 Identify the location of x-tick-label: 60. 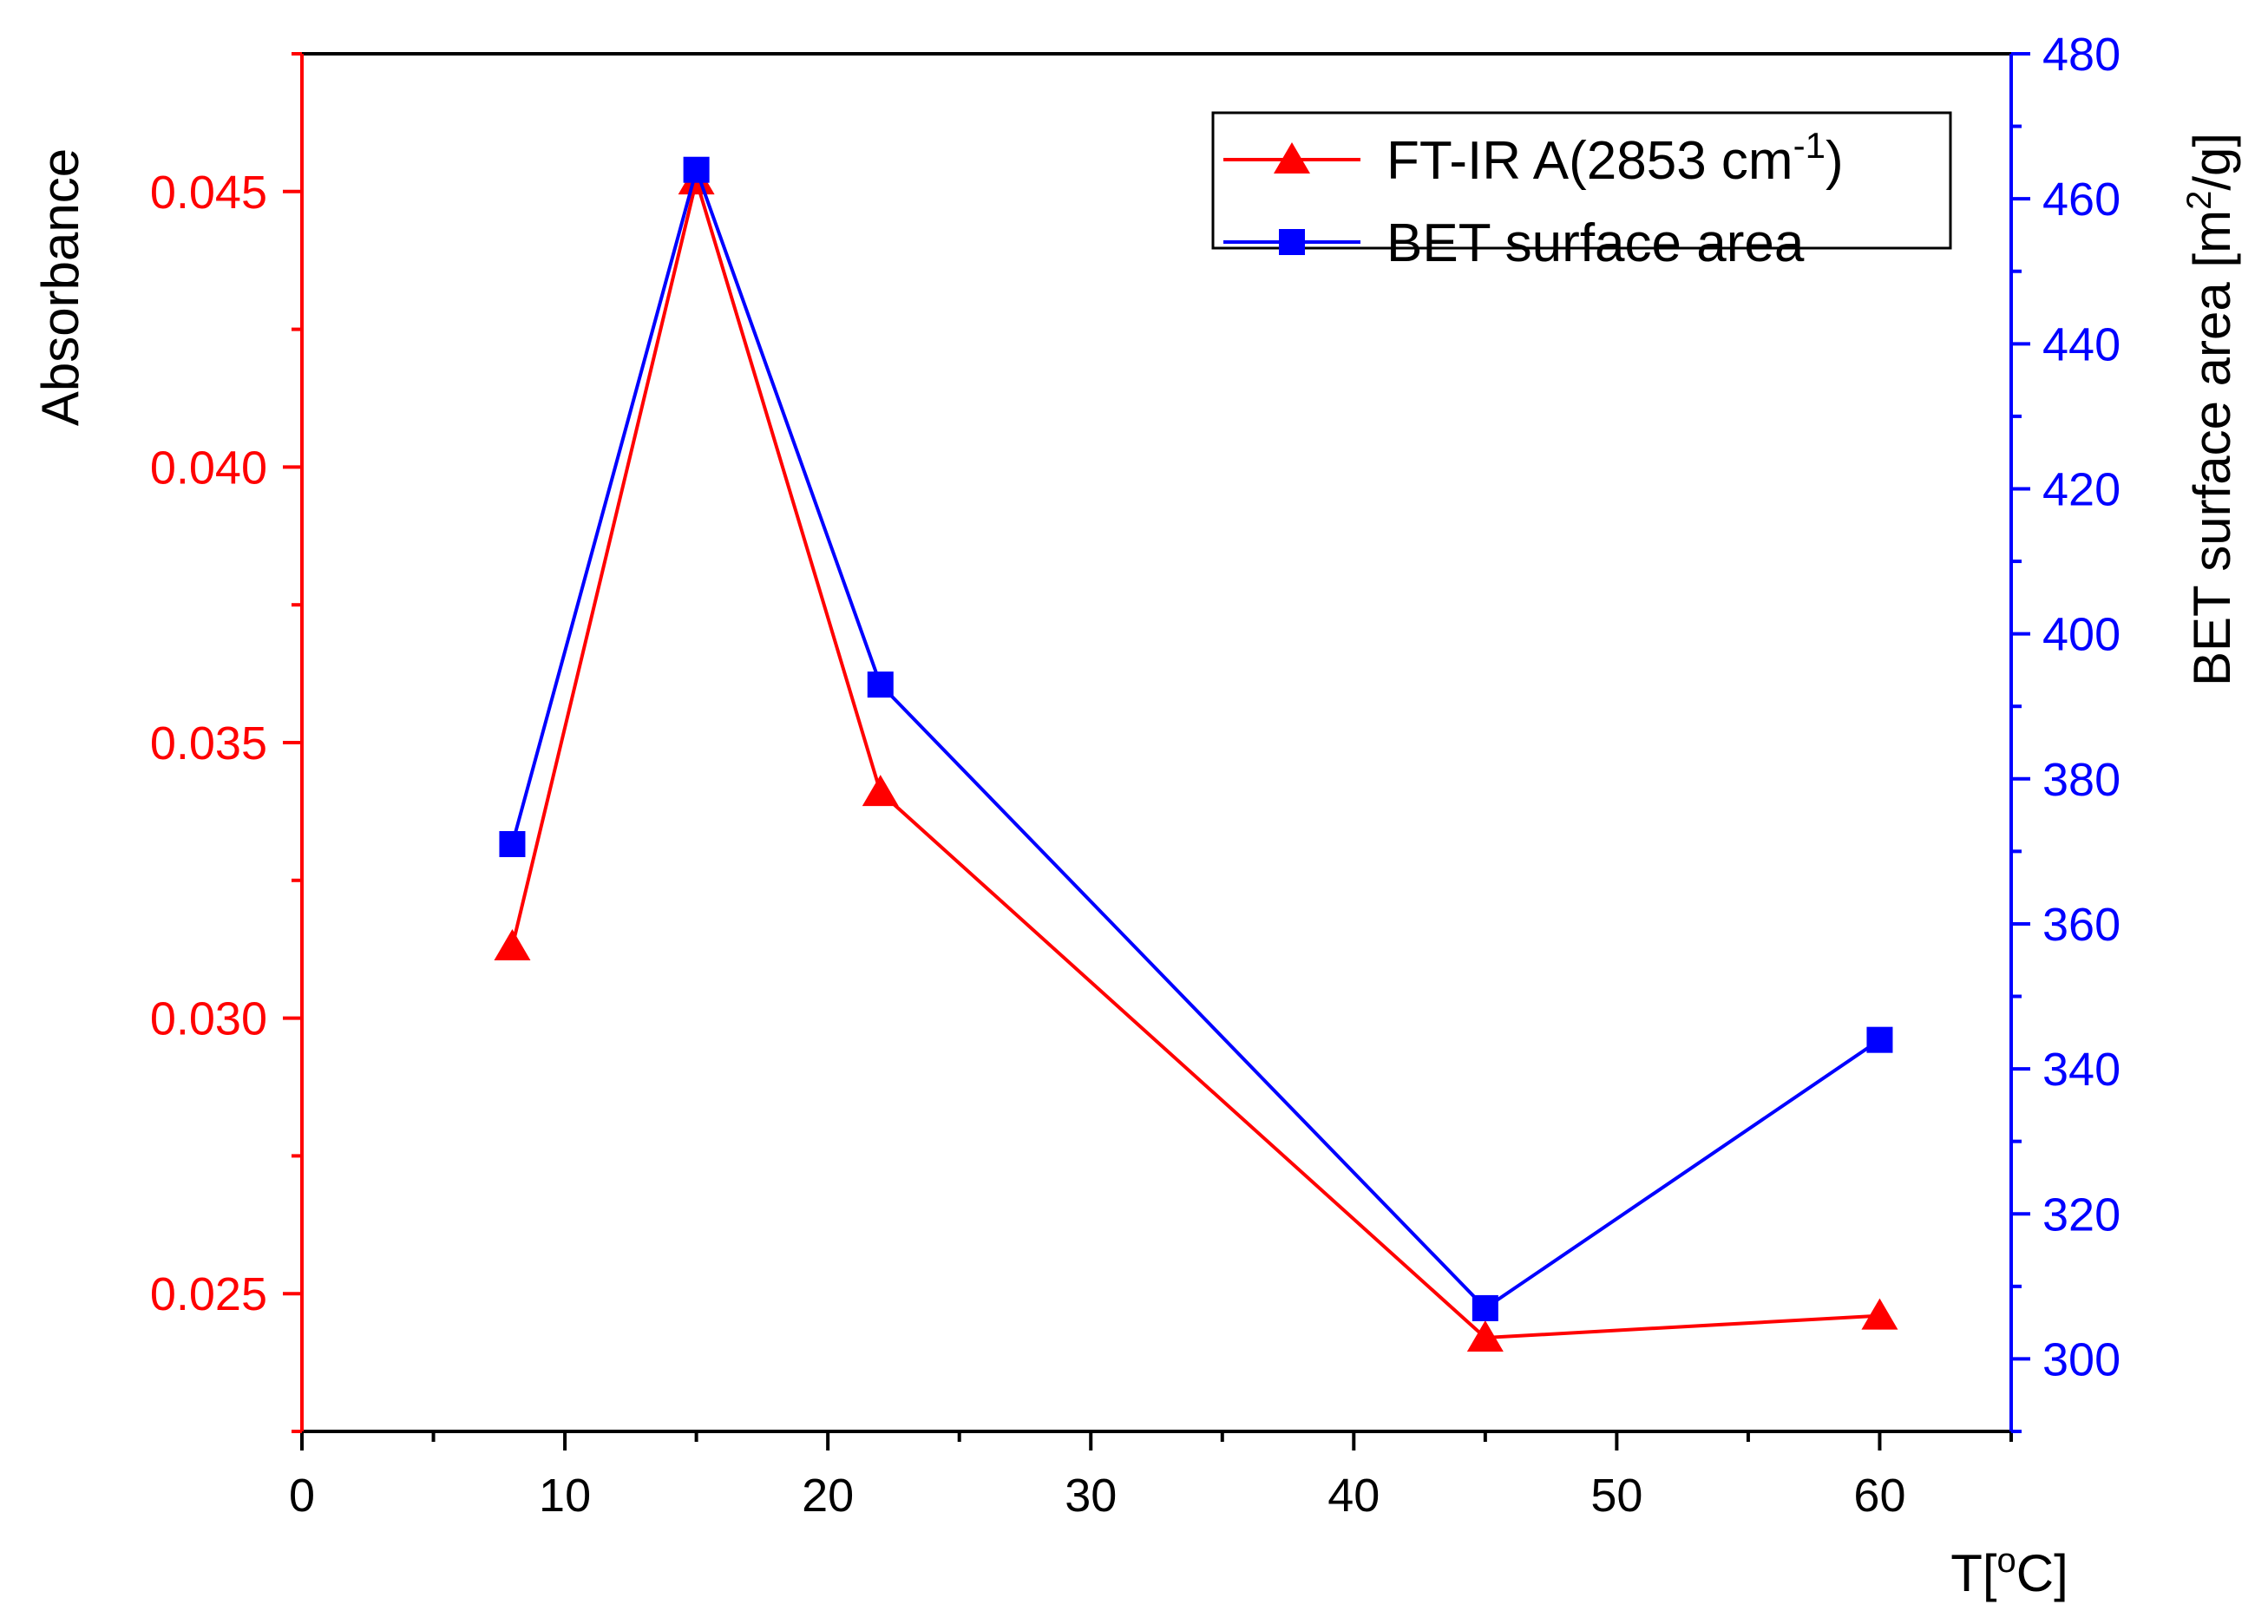
(1879, 1496).